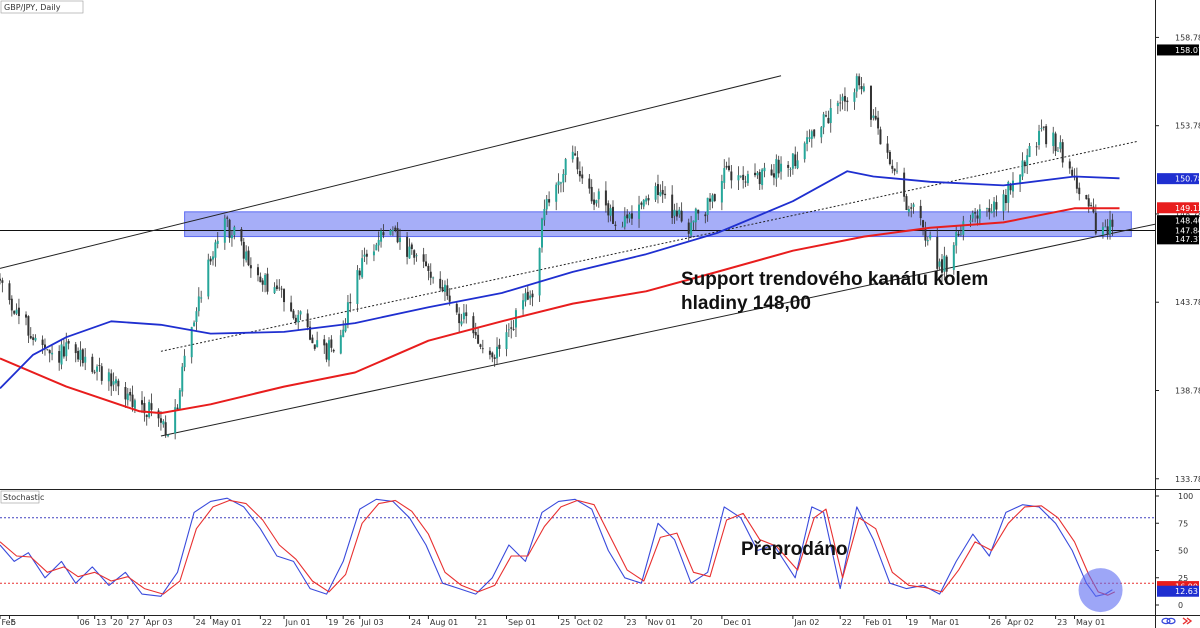 The image size is (1200, 628). I want to click on osc-tick-label: 0, so click(1180, 605).